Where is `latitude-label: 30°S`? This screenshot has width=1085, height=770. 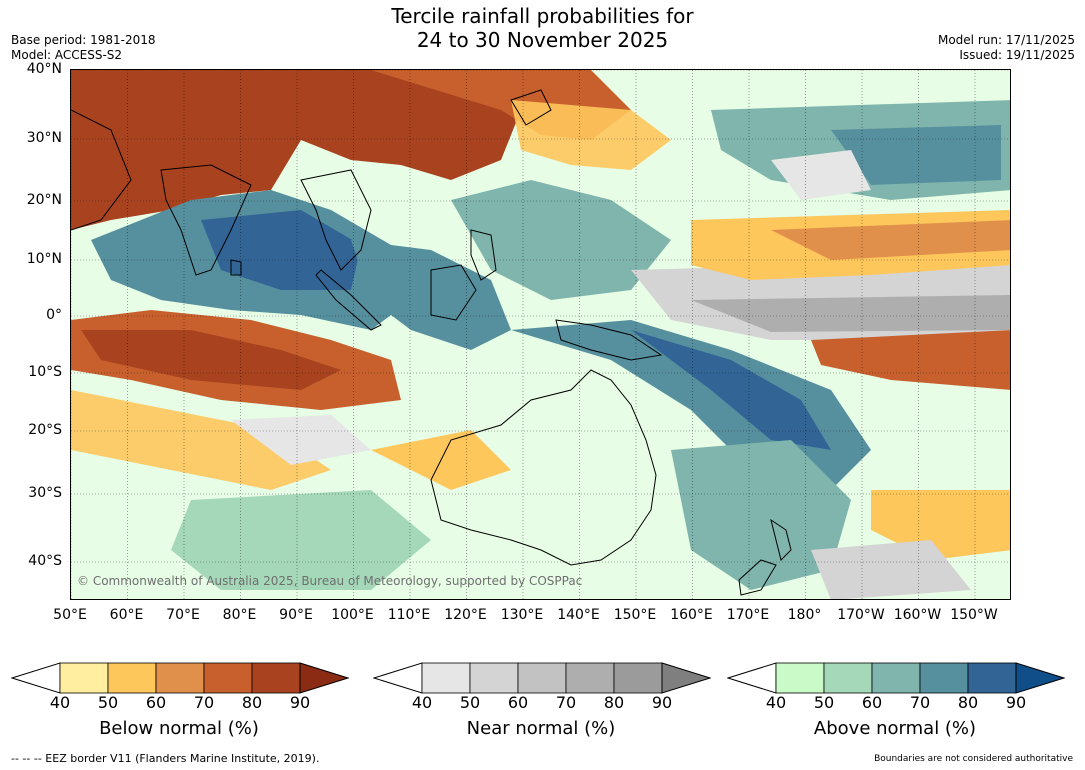
latitude-label: 30°S is located at coordinates (45, 493).